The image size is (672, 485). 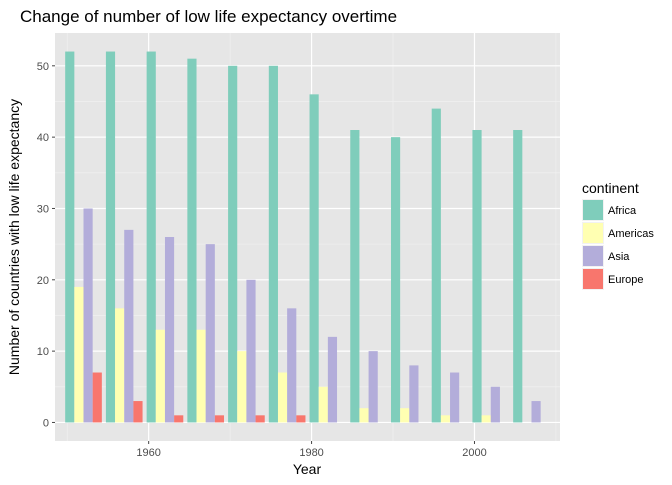 I want to click on bar-europe-1952, so click(x=97, y=397).